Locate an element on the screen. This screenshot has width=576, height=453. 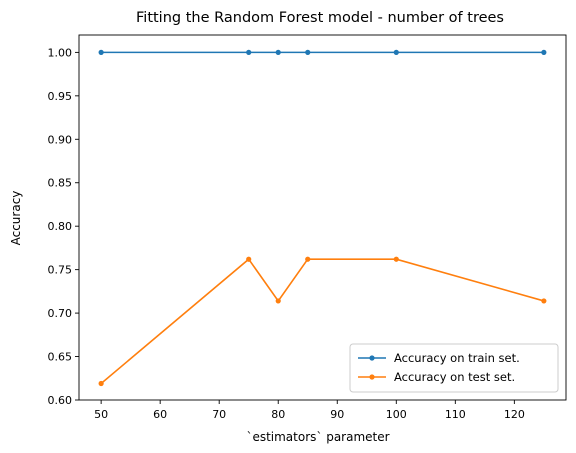
legend-box is located at coordinates (454, 368).